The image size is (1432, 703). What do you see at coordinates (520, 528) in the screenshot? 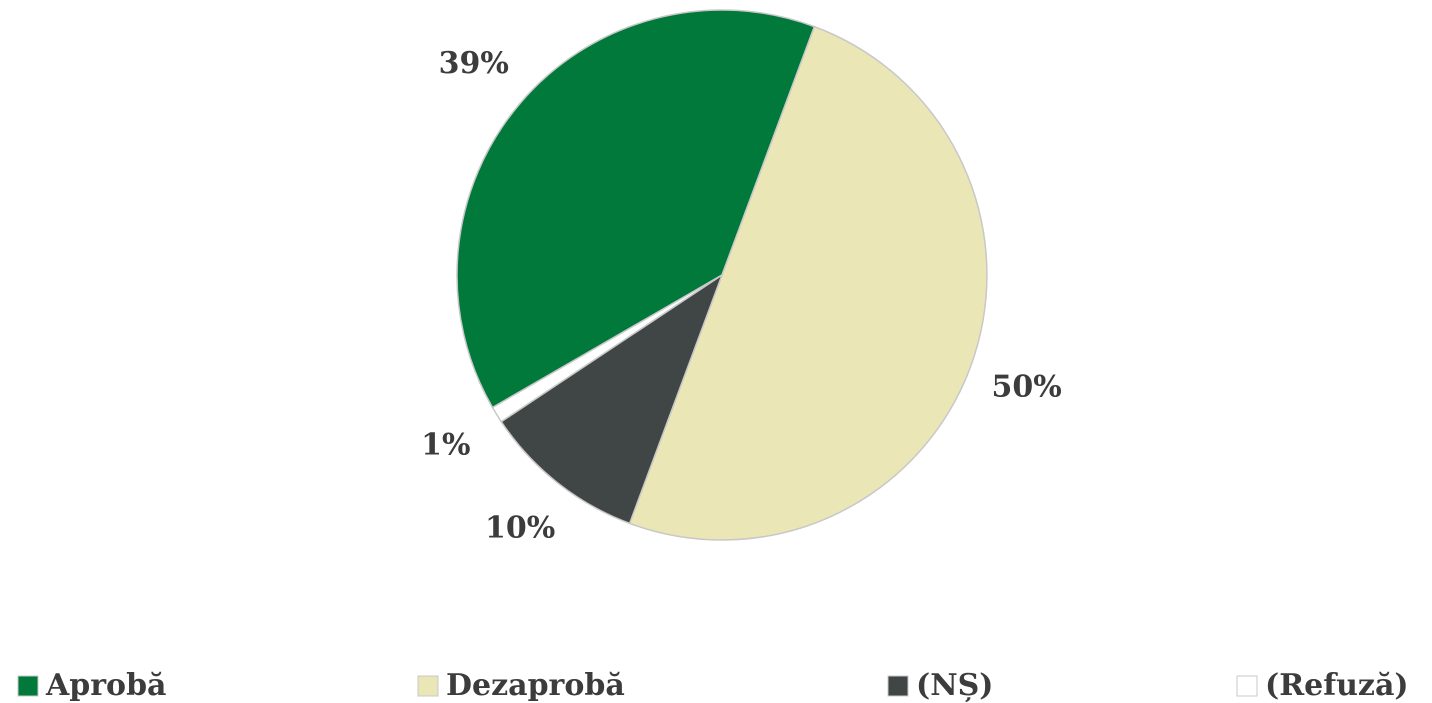
I see `data-label: 10%` at bounding box center [520, 528].